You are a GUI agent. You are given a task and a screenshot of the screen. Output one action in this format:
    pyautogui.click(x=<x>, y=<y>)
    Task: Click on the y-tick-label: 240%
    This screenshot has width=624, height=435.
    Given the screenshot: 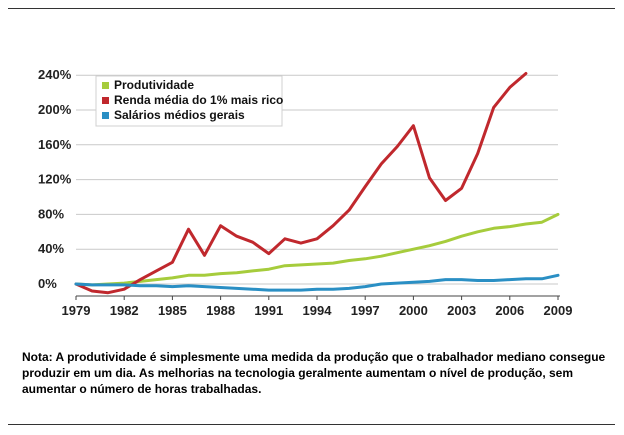 What is the action you would take?
    pyautogui.click(x=55, y=74)
    